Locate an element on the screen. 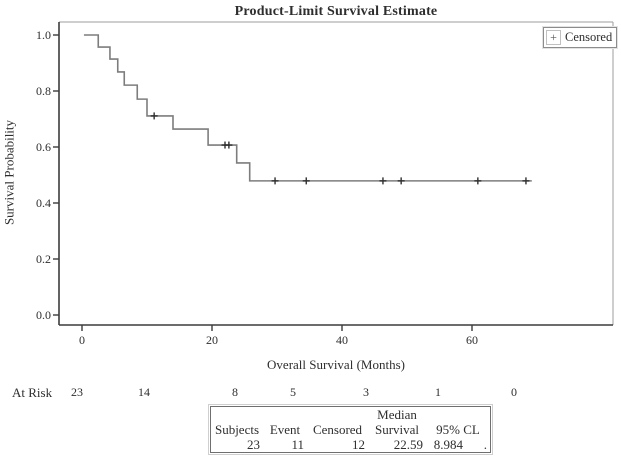 The height and width of the screenshot is (461, 621). col-header-event: Event is located at coordinates (285, 429).